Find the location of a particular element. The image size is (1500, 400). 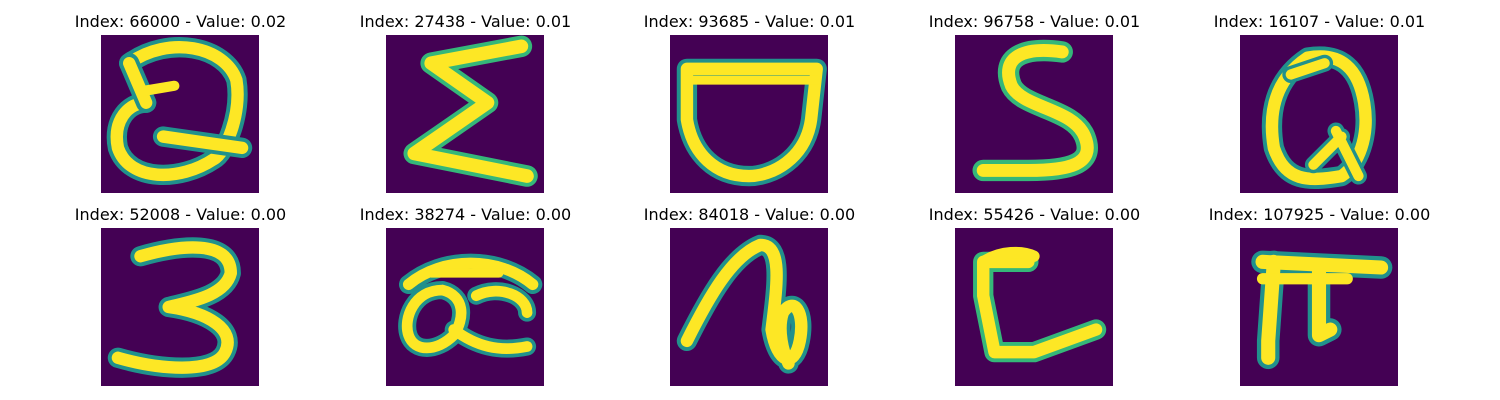

panel-2: Index: 27438 - Value: 0.01 is located at coordinates (465, 104).